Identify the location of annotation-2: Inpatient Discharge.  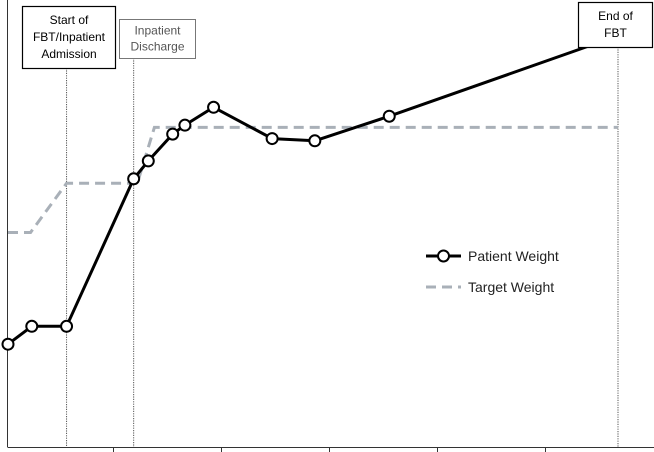
(157, 39).